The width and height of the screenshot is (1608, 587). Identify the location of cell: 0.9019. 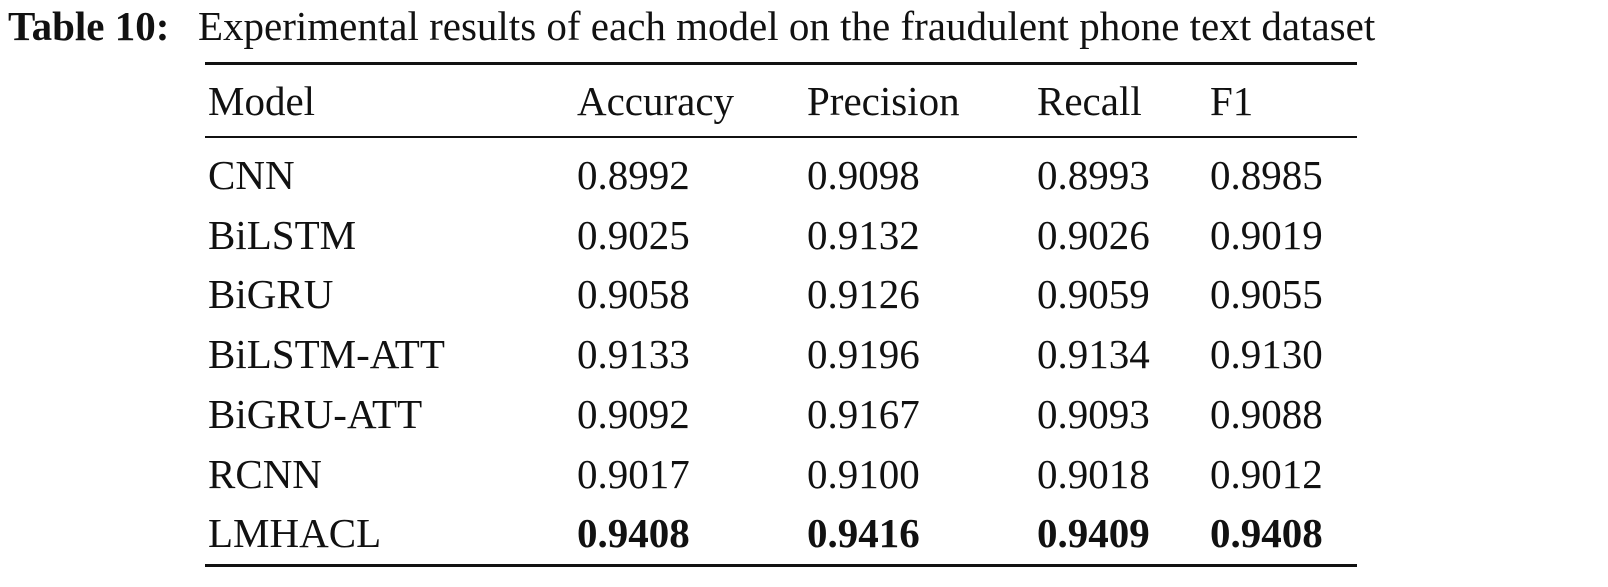
(1266, 234).